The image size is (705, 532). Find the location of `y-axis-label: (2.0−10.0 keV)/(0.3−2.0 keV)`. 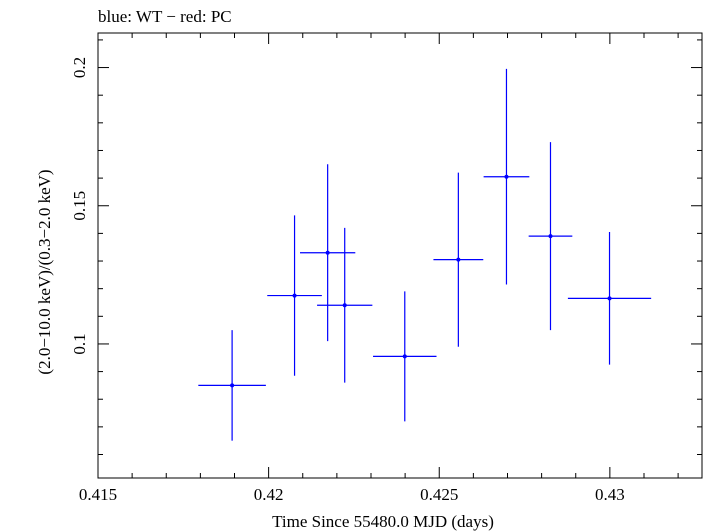

y-axis-label: (2.0−10.0 keV)/(0.3−2.0 keV) is located at coordinates (44, 271).